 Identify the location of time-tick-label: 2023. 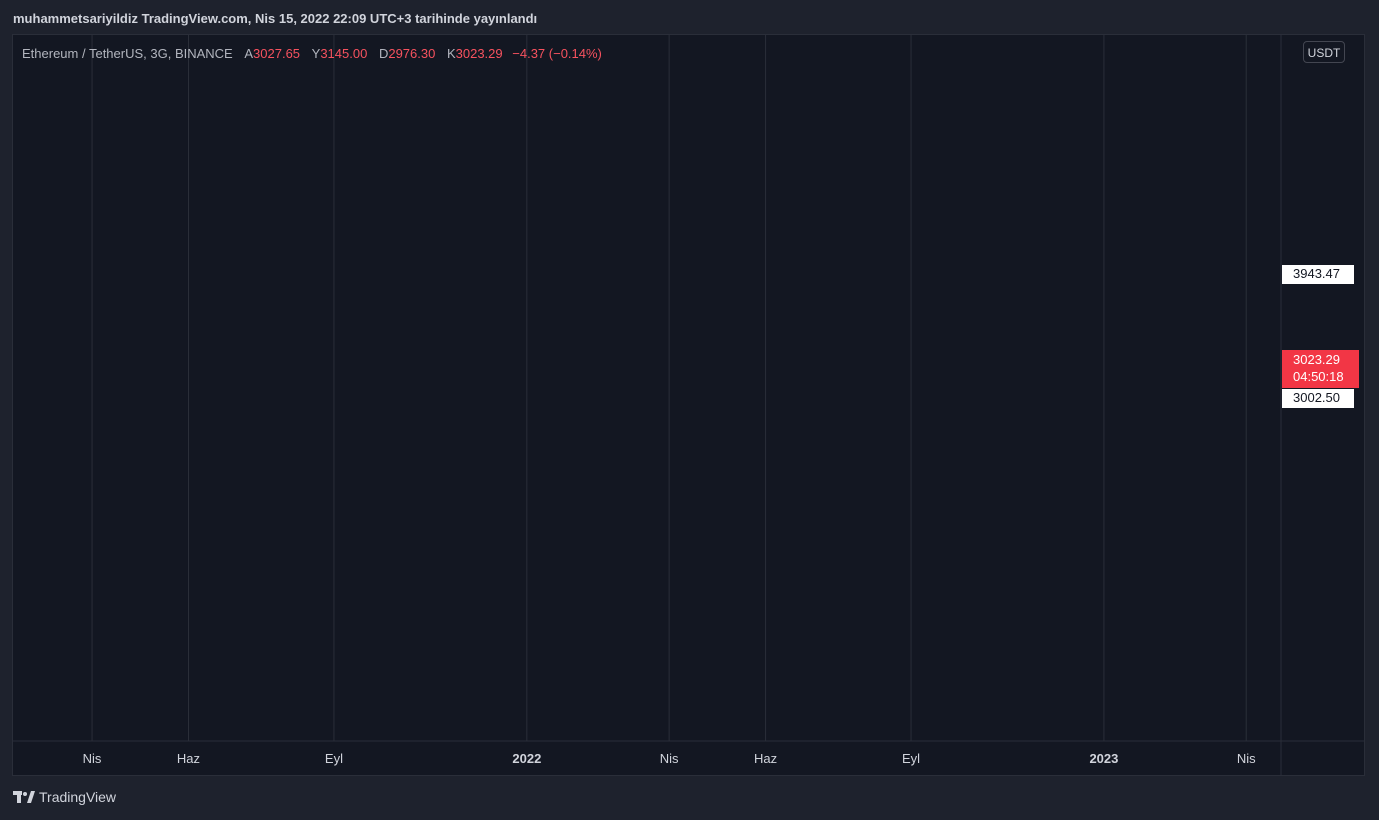
(1103, 758).